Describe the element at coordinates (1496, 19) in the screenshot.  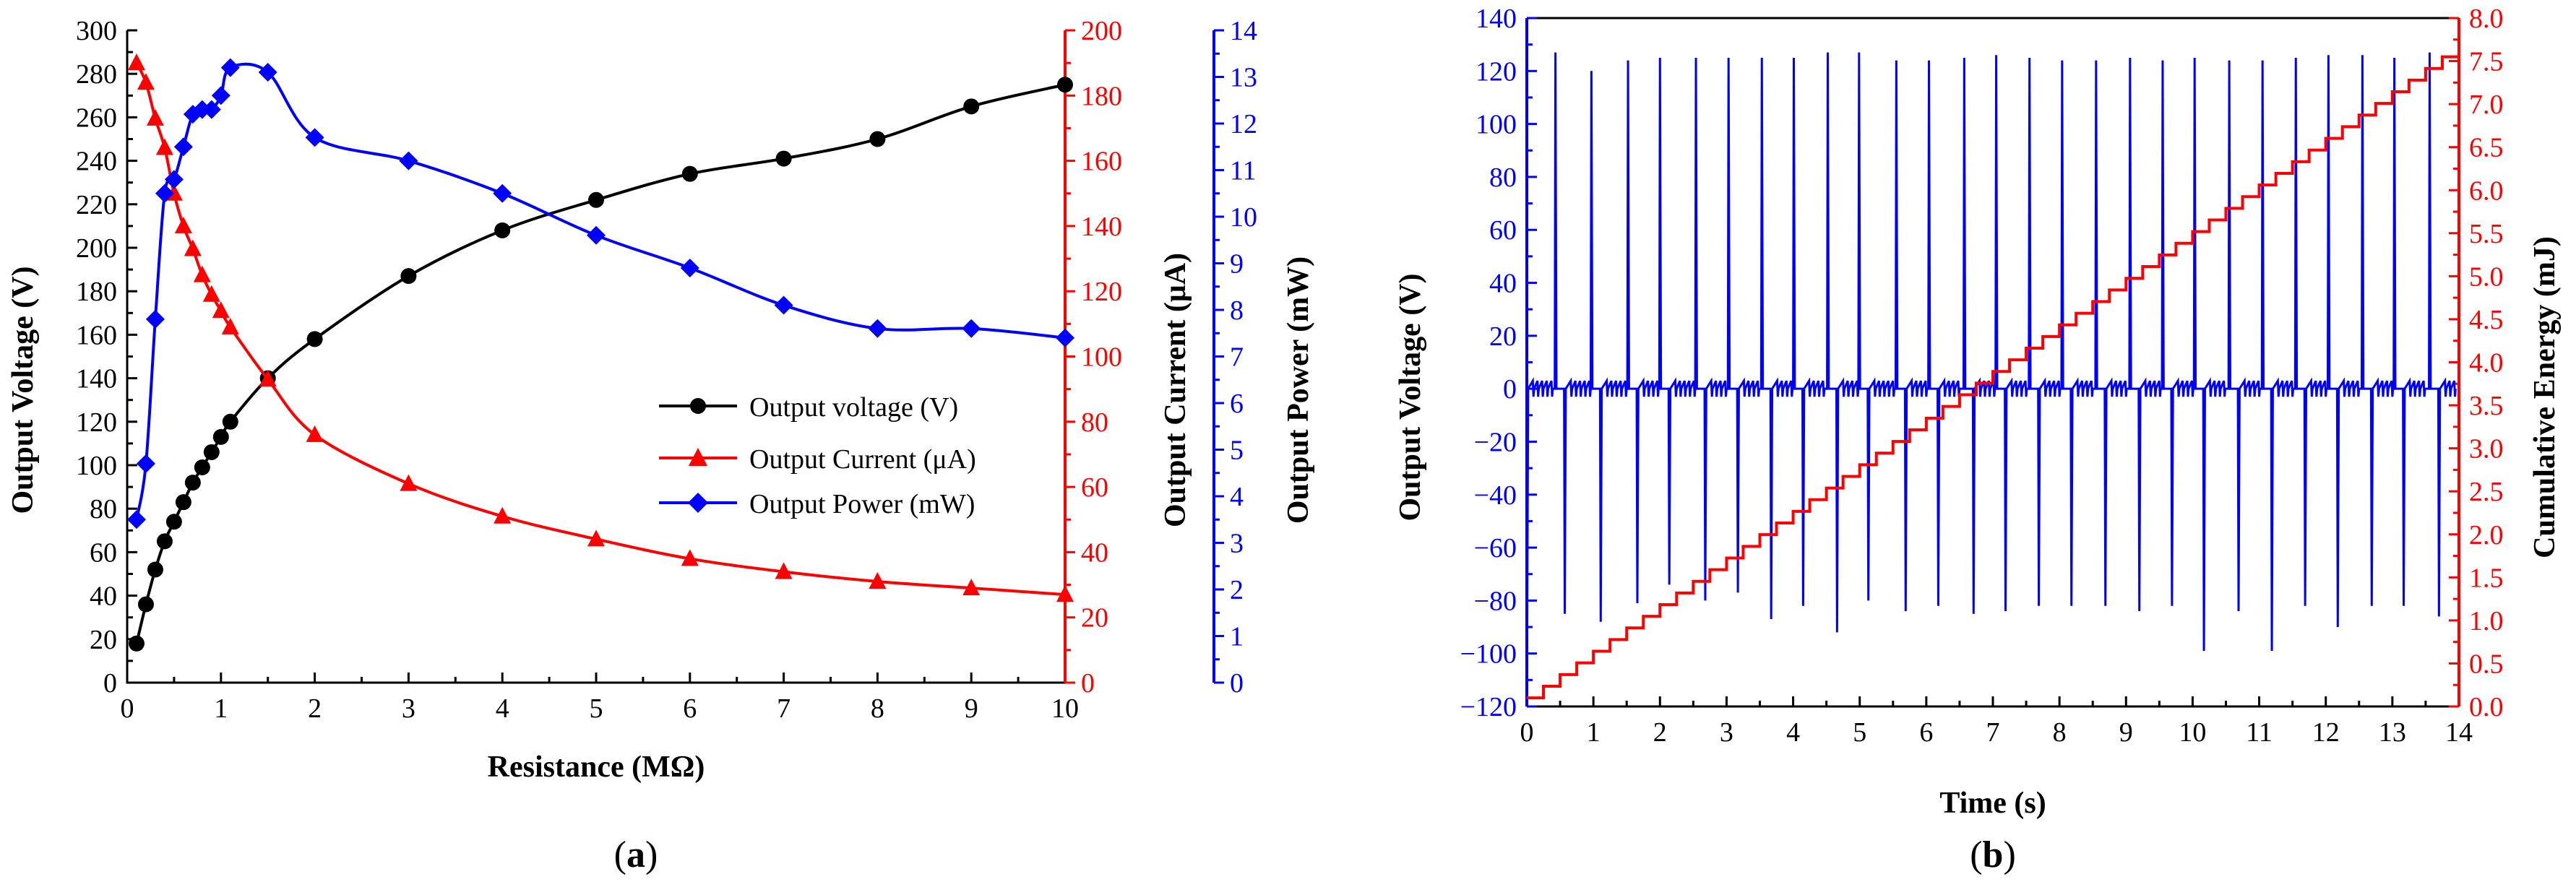
I see `y-left-tick-label: 140` at that location.